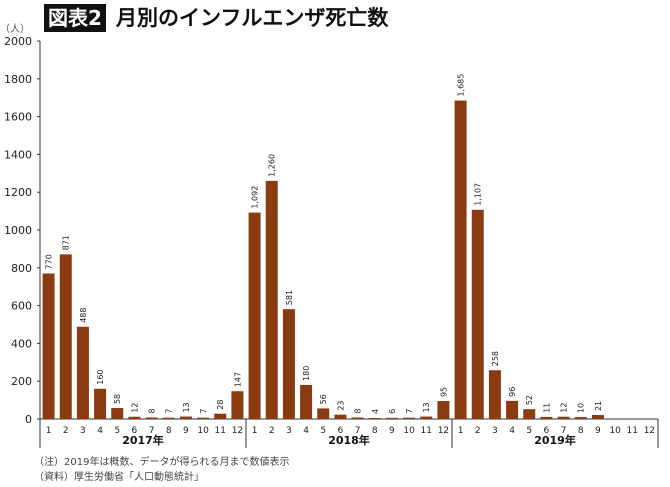 This screenshot has width=670, height=487. What do you see at coordinates (443, 392) in the screenshot?
I see `data-label: 95` at bounding box center [443, 392].